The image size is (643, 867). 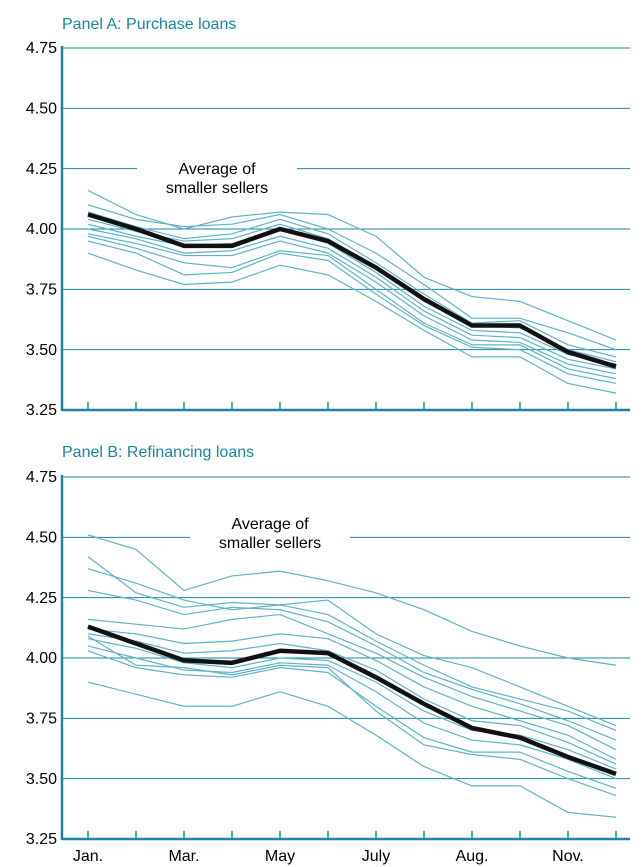 I want to click on x-tick-label: Nov., so click(x=568, y=856).